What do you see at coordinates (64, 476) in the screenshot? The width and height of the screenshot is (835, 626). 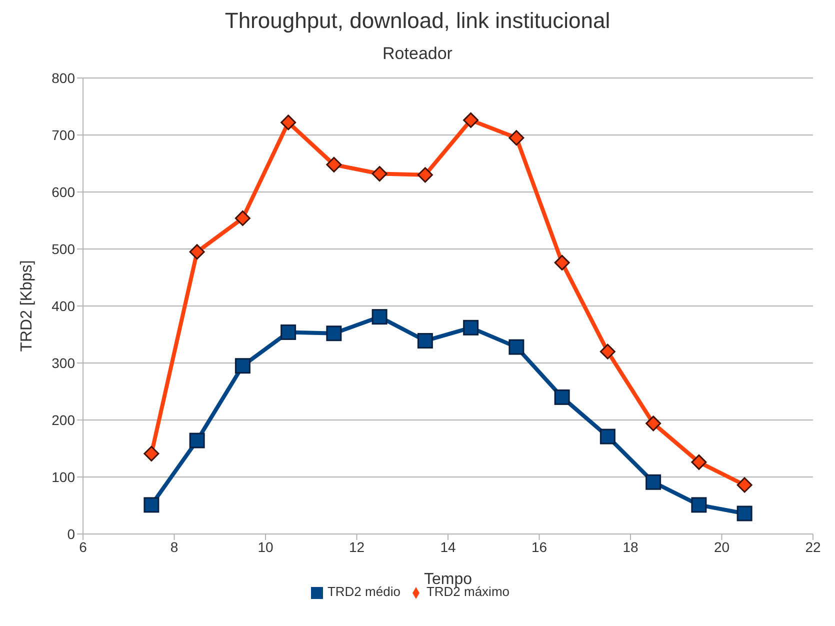 I see `y-tick-label: 100` at bounding box center [64, 476].